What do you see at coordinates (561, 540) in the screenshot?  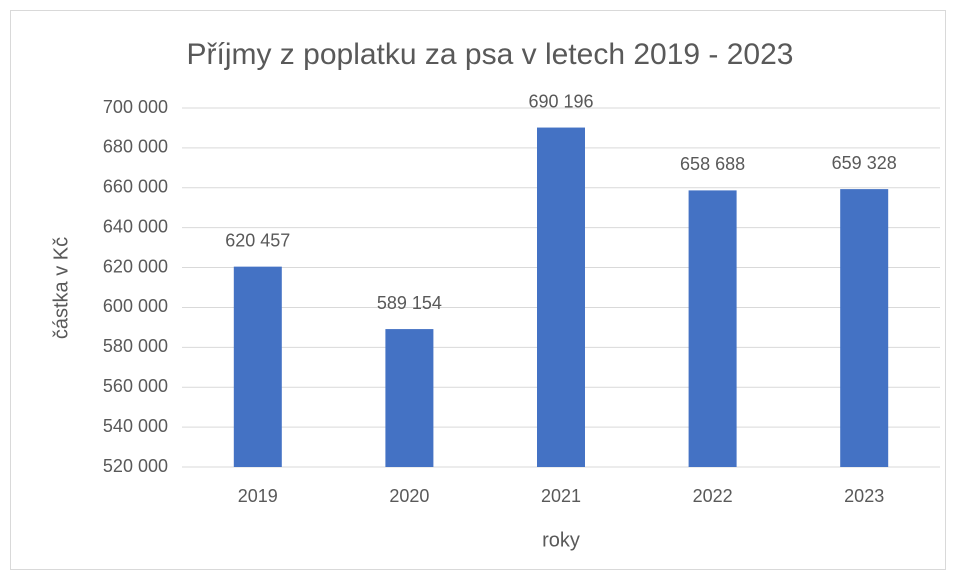 I see `x-axis-label: roky` at bounding box center [561, 540].